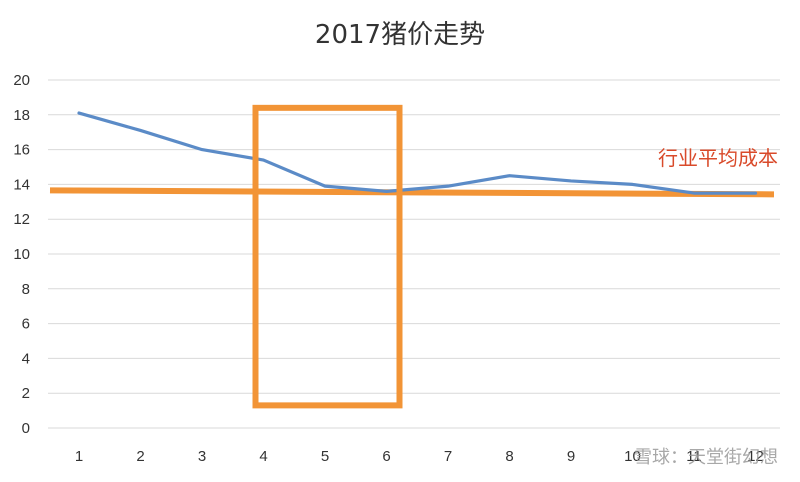  I want to click on y-tick-label: 14, so click(21, 184).